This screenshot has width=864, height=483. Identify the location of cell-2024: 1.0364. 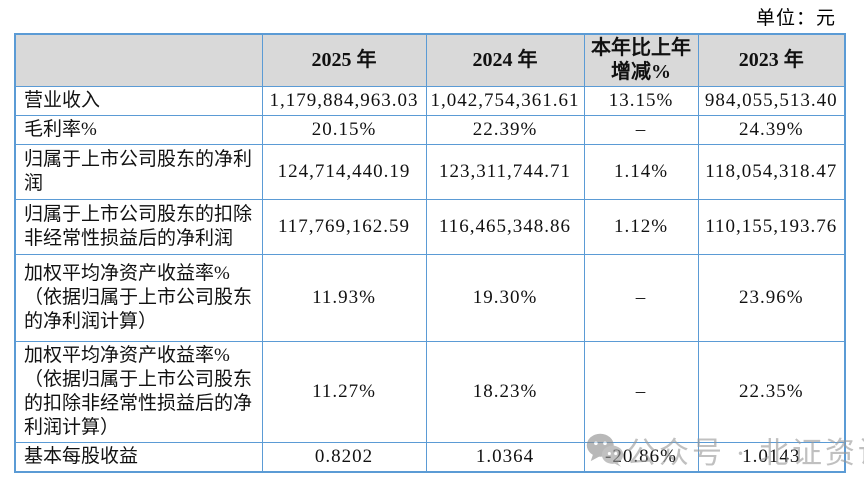
(505, 456).